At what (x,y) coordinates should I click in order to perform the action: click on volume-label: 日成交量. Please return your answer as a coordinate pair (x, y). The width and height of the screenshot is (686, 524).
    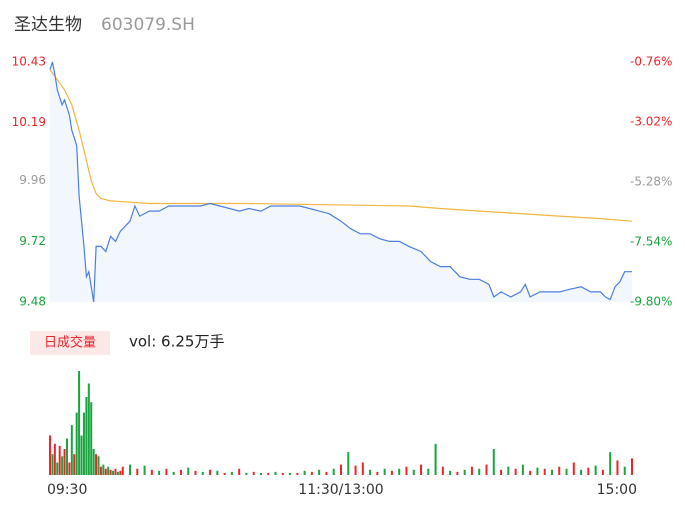
    Looking at the image, I should click on (70, 343).